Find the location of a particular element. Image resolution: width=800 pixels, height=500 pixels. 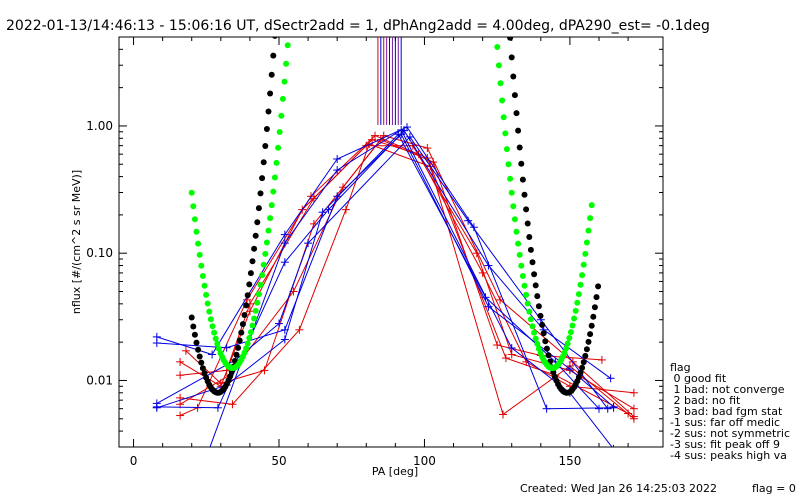

legend-entry: 0 good fit is located at coordinates (698, 378).